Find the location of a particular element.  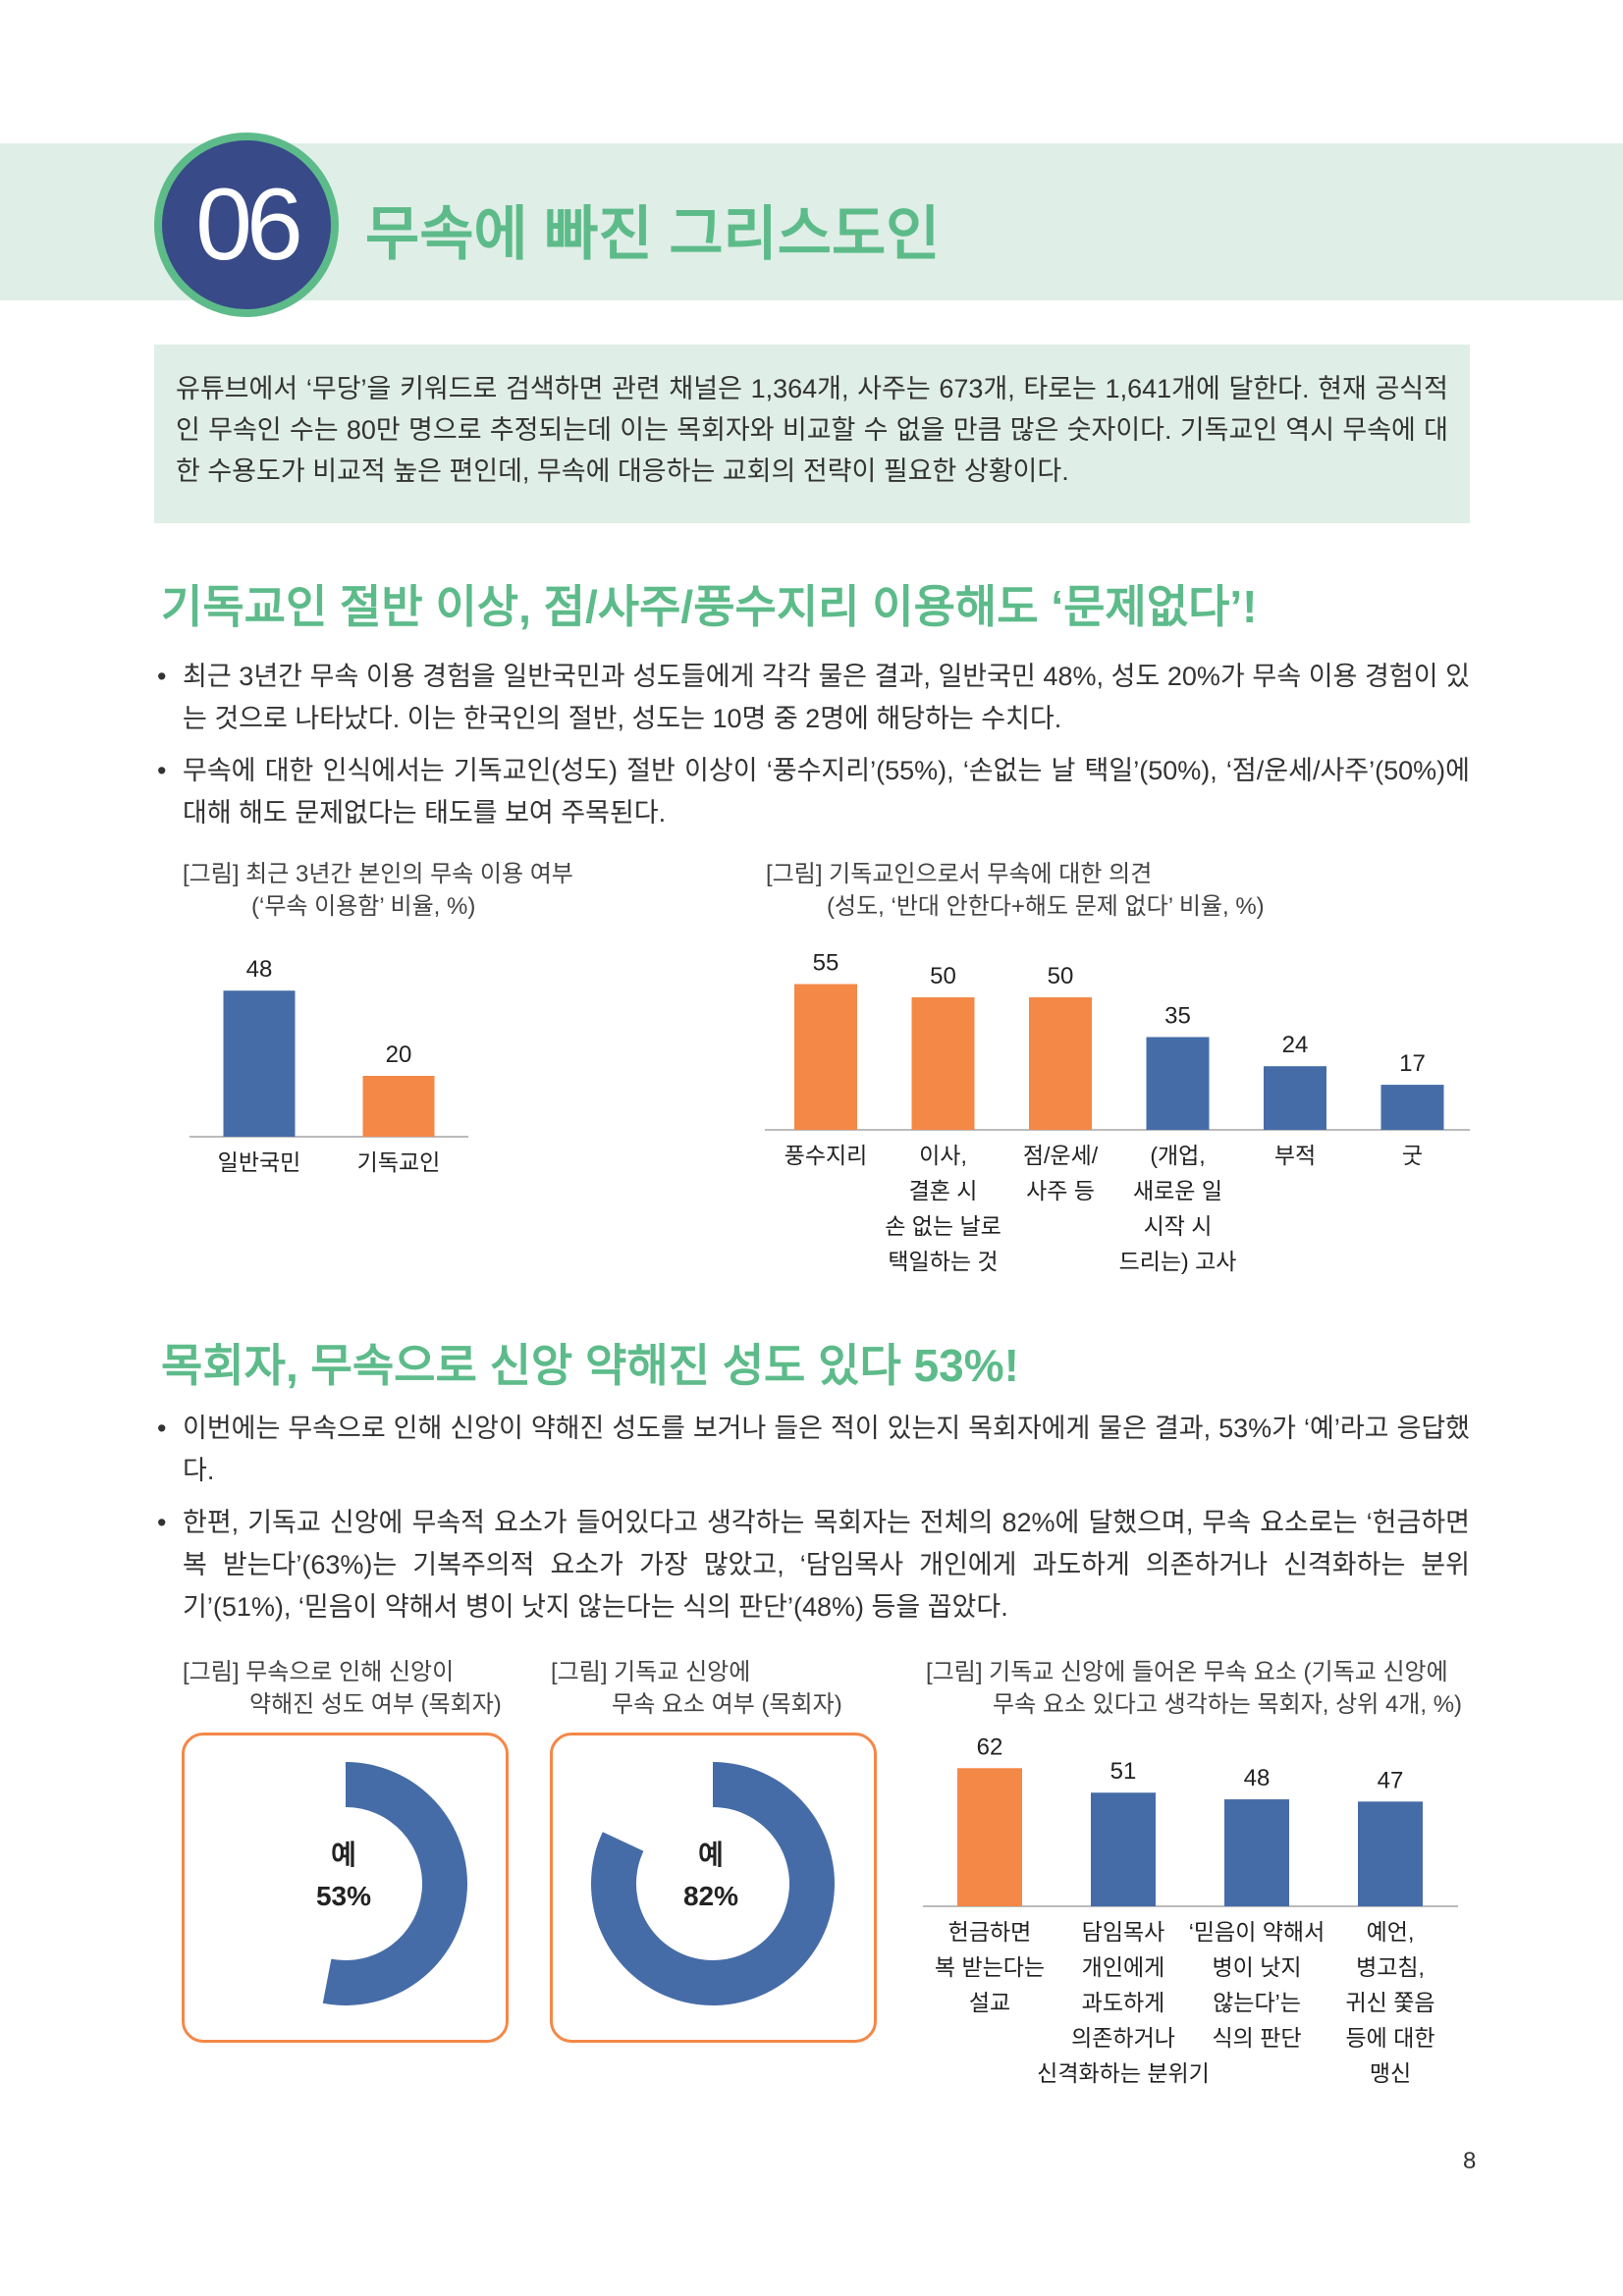

category-label-line: 사주 등 is located at coordinates (1060, 1190).